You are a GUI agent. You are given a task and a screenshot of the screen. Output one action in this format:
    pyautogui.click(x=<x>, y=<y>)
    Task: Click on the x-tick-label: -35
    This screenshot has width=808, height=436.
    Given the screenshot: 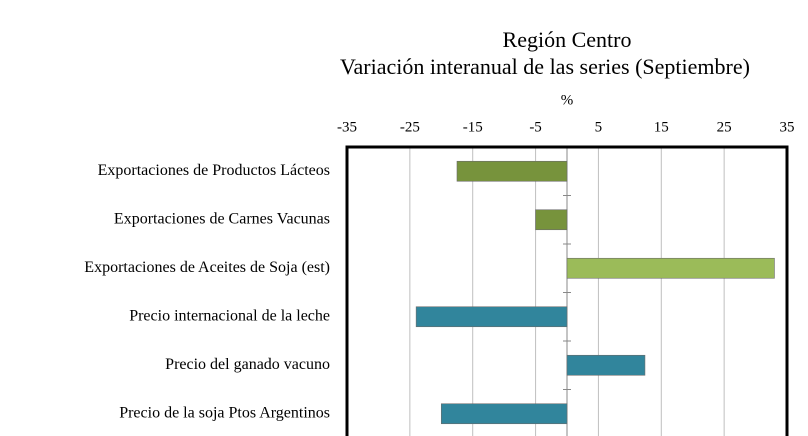 What is the action you would take?
    pyautogui.click(x=347, y=127)
    